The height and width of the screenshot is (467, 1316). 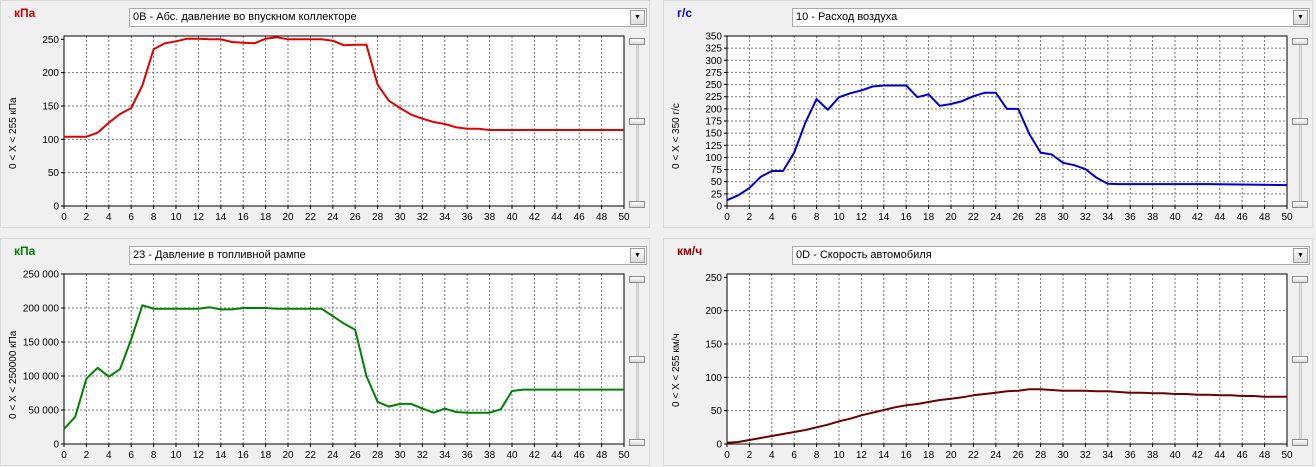 What do you see at coordinates (64, 217) in the screenshot?
I see `x-tick-label: 0` at bounding box center [64, 217].